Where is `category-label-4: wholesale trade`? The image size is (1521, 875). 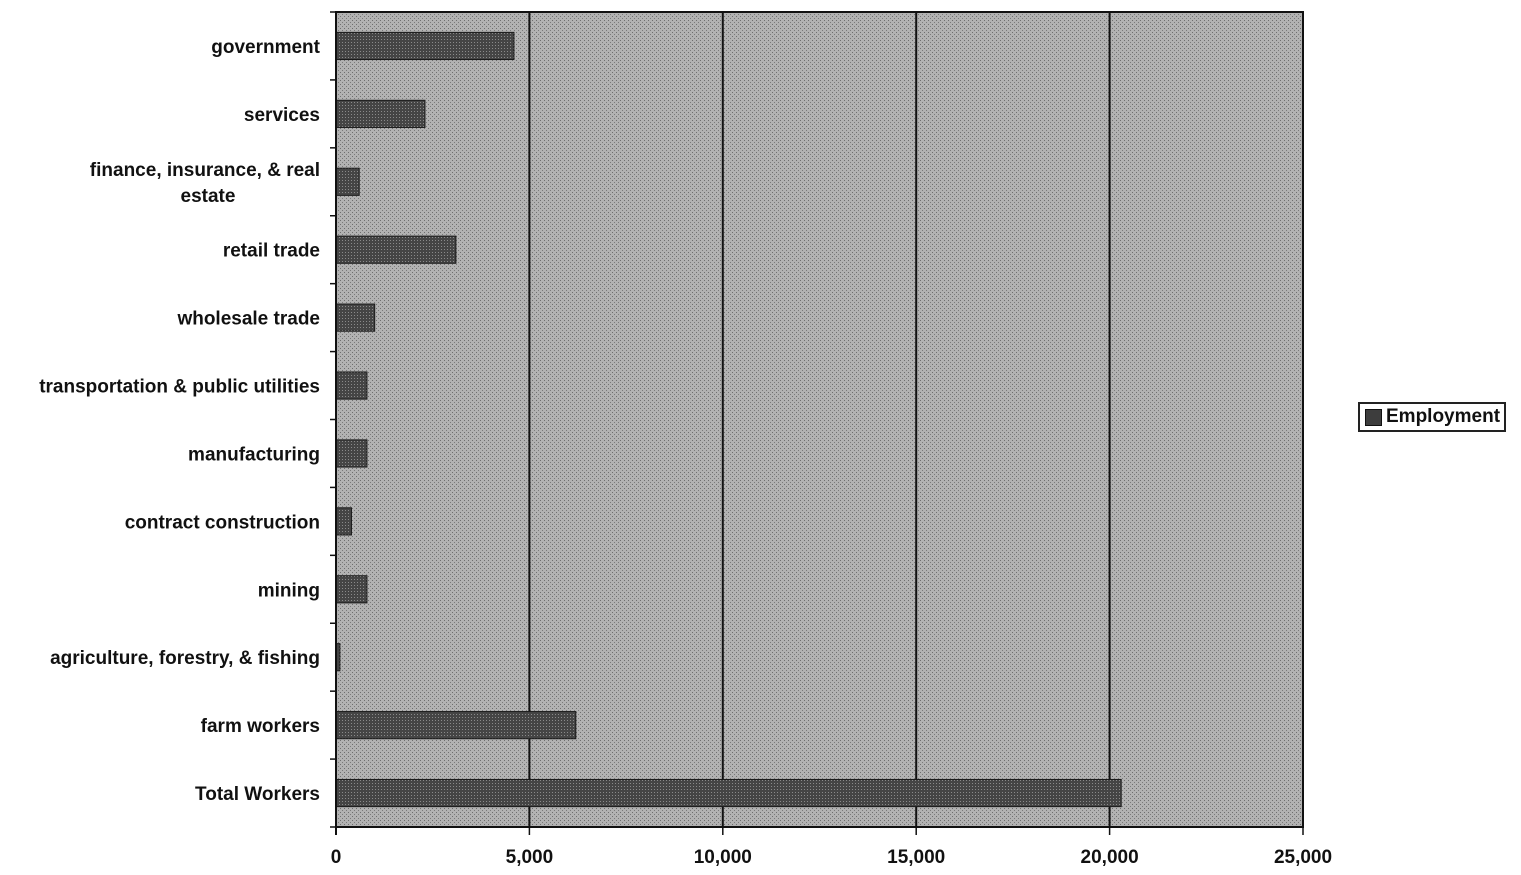
category-label-4: wholesale trade is located at coordinates (248, 319).